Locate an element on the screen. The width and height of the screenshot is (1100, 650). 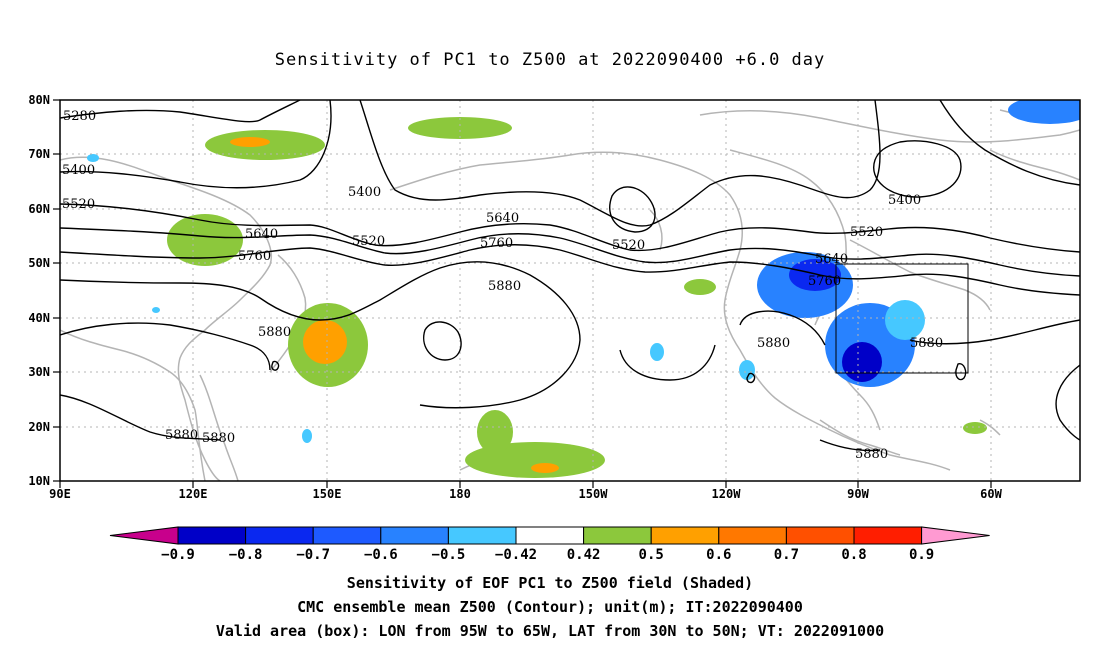
colorbar-label: 0.5 is located at coordinates (651, 555).